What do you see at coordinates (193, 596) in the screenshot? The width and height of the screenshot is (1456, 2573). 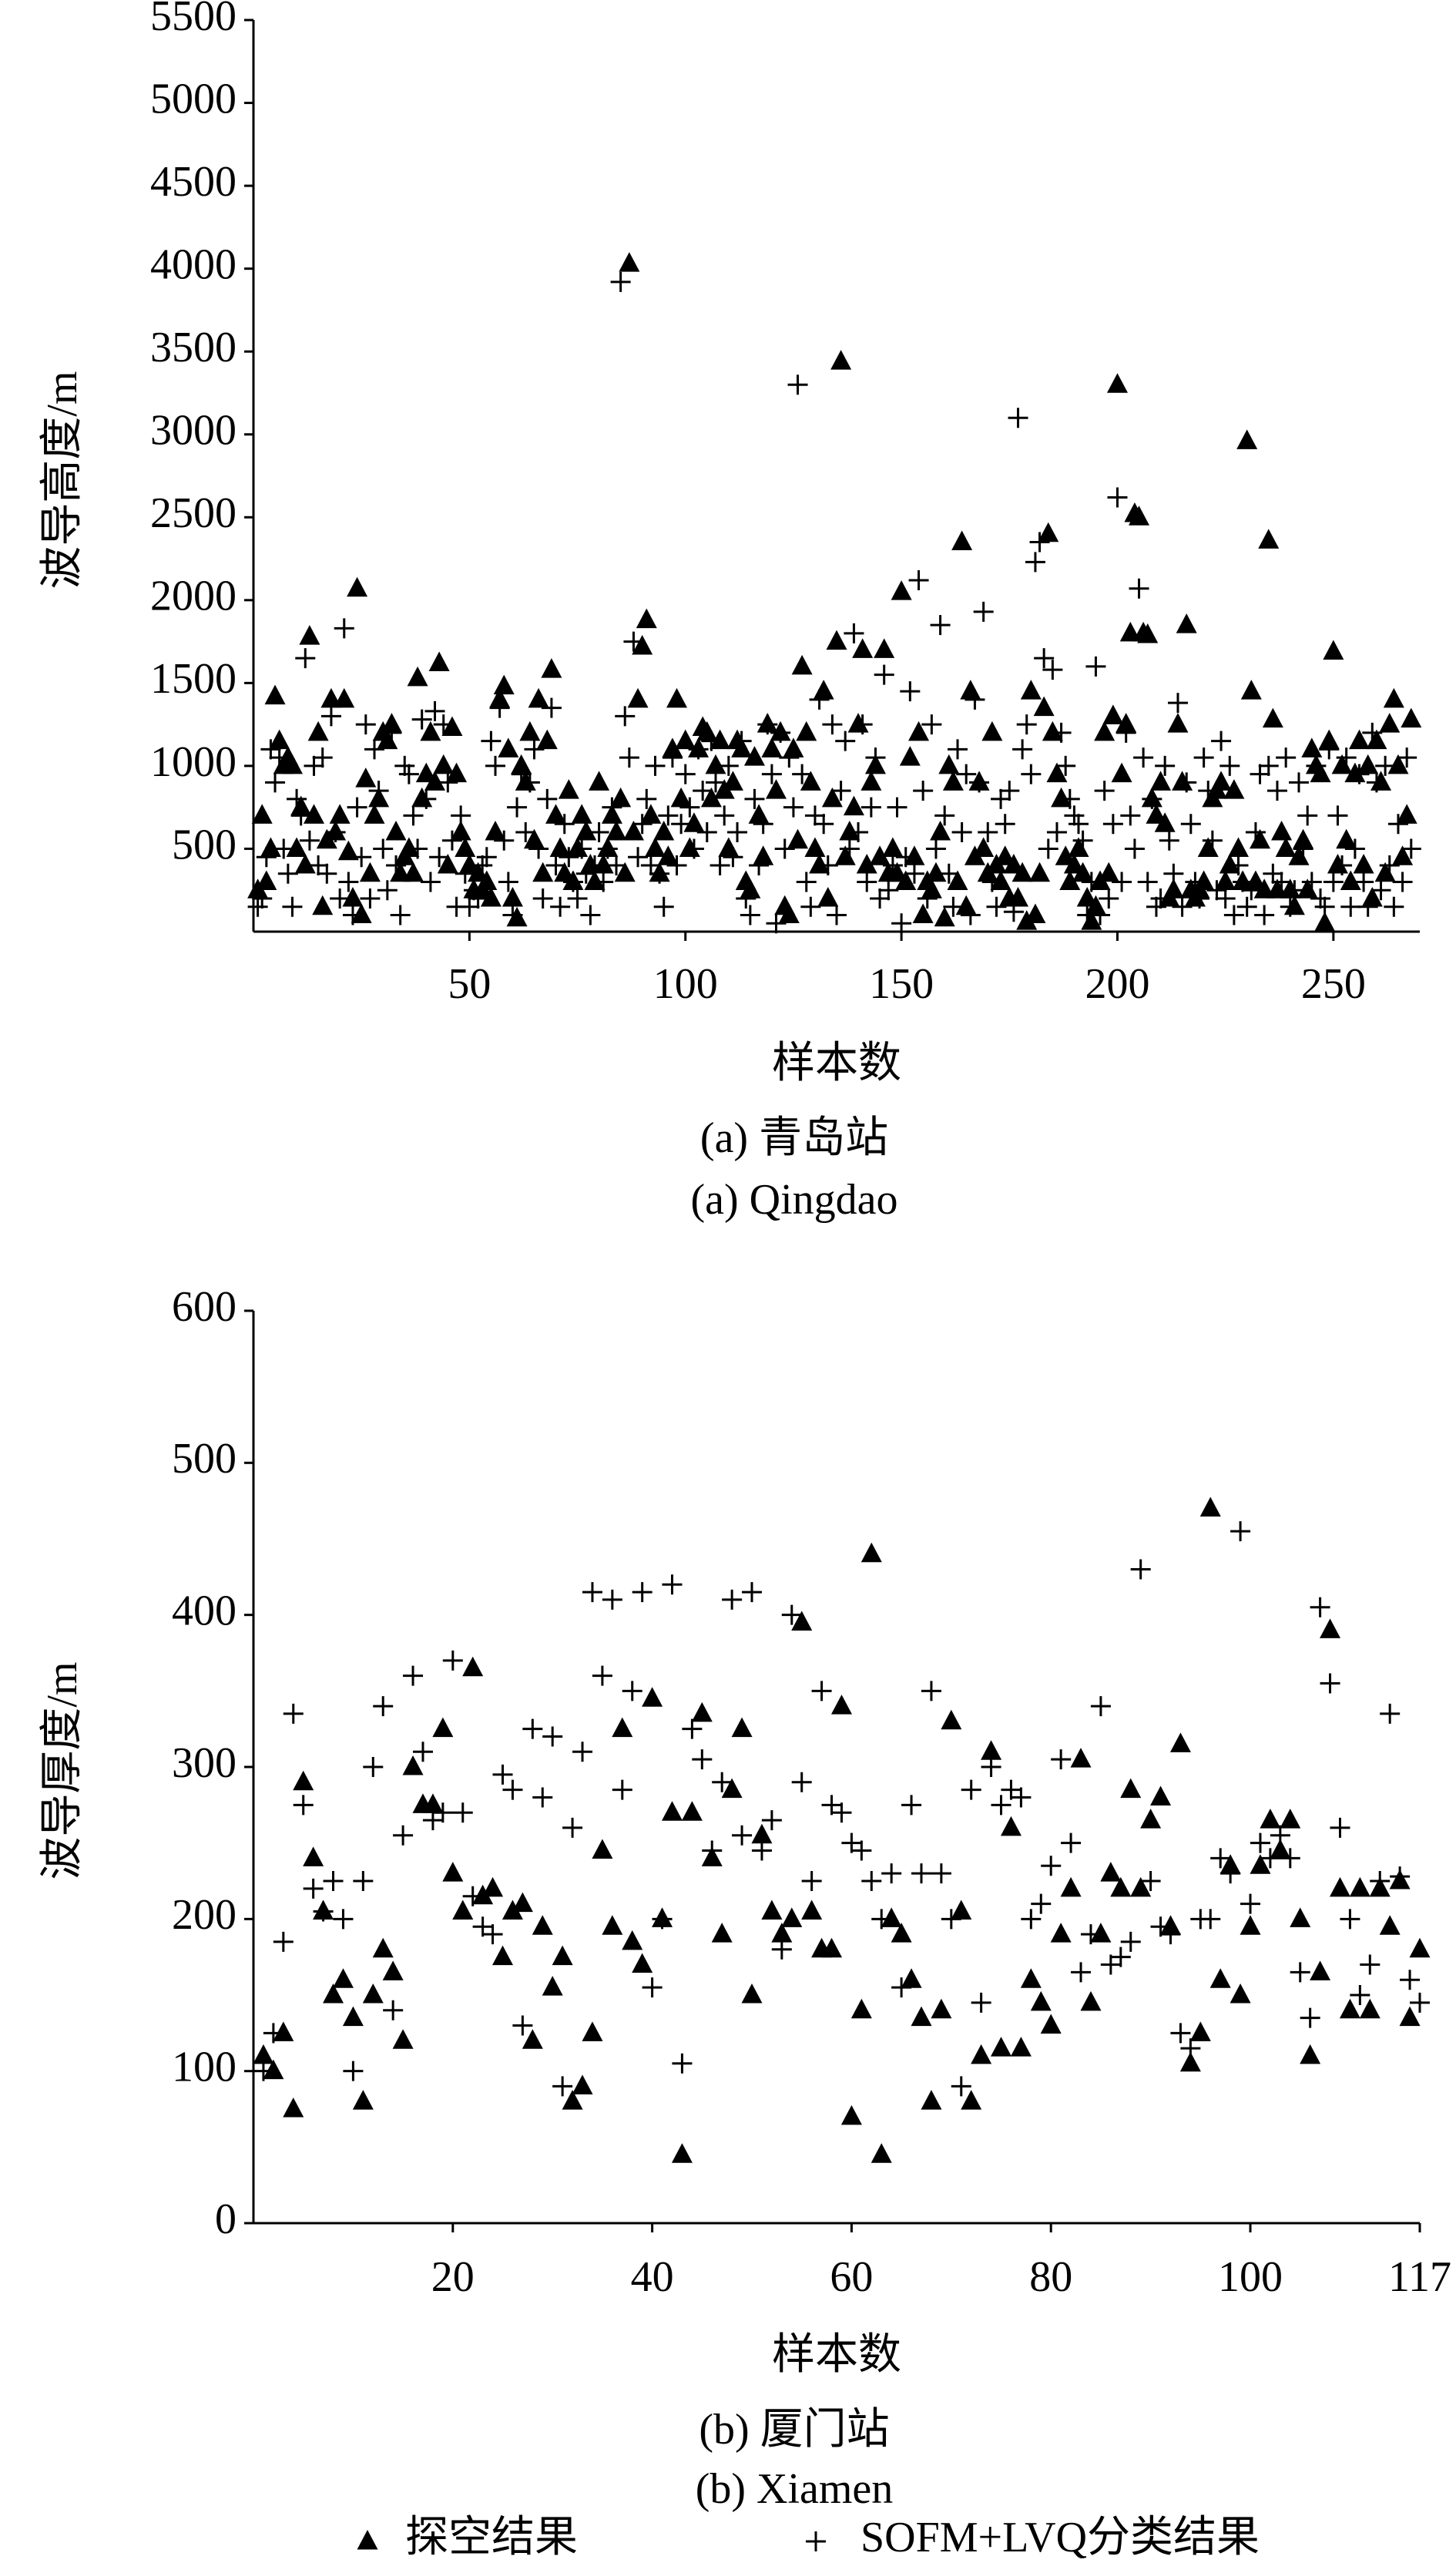 I see `y-tick-label: 2000` at bounding box center [193, 596].